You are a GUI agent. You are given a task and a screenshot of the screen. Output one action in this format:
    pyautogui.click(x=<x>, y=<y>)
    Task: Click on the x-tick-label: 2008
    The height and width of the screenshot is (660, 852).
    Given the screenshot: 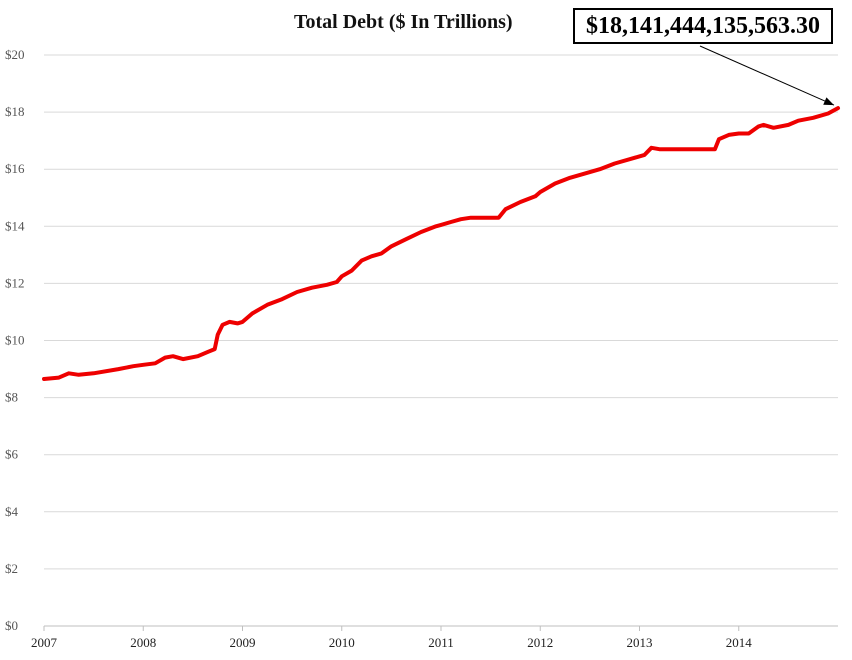 What is the action you would take?
    pyautogui.click(x=143, y=642)
    